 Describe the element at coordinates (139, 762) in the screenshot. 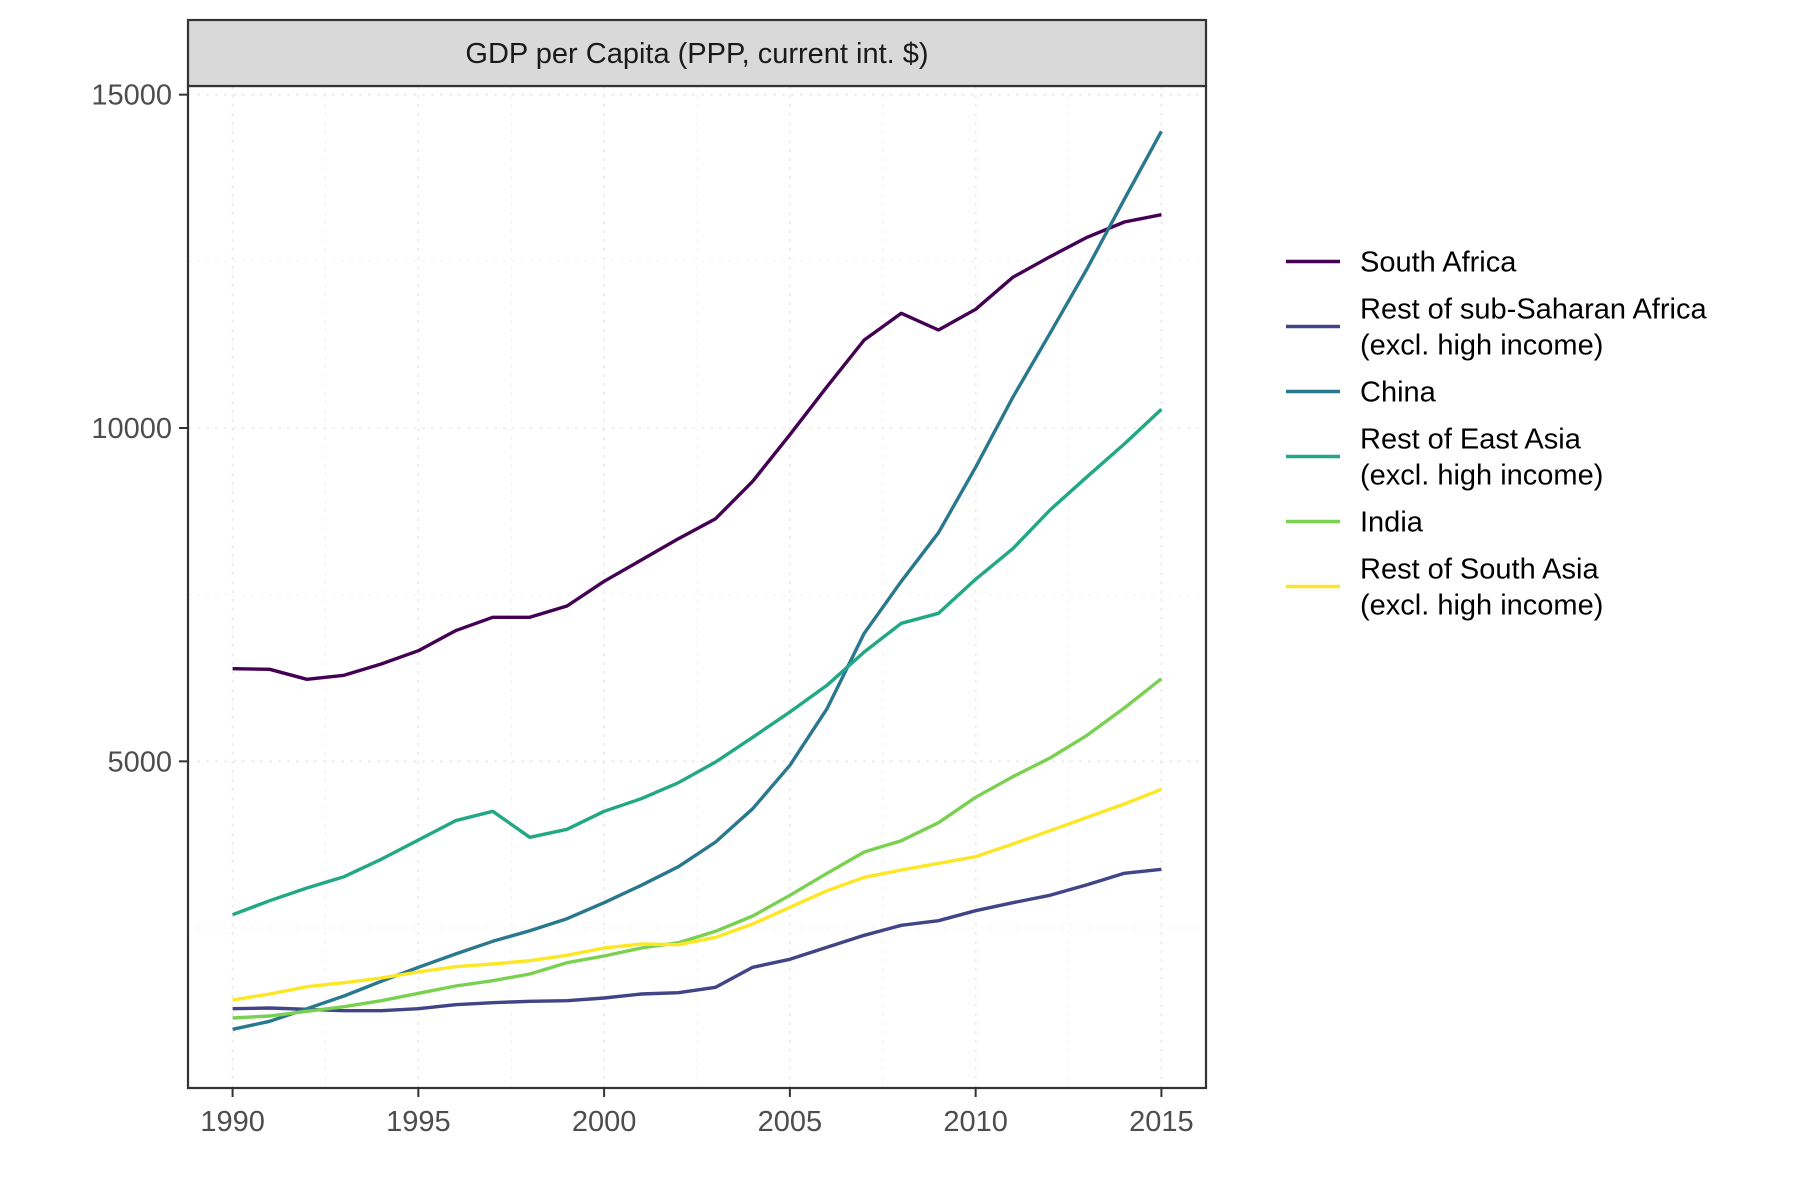

I see `y-tick-label: 5000` at that location.